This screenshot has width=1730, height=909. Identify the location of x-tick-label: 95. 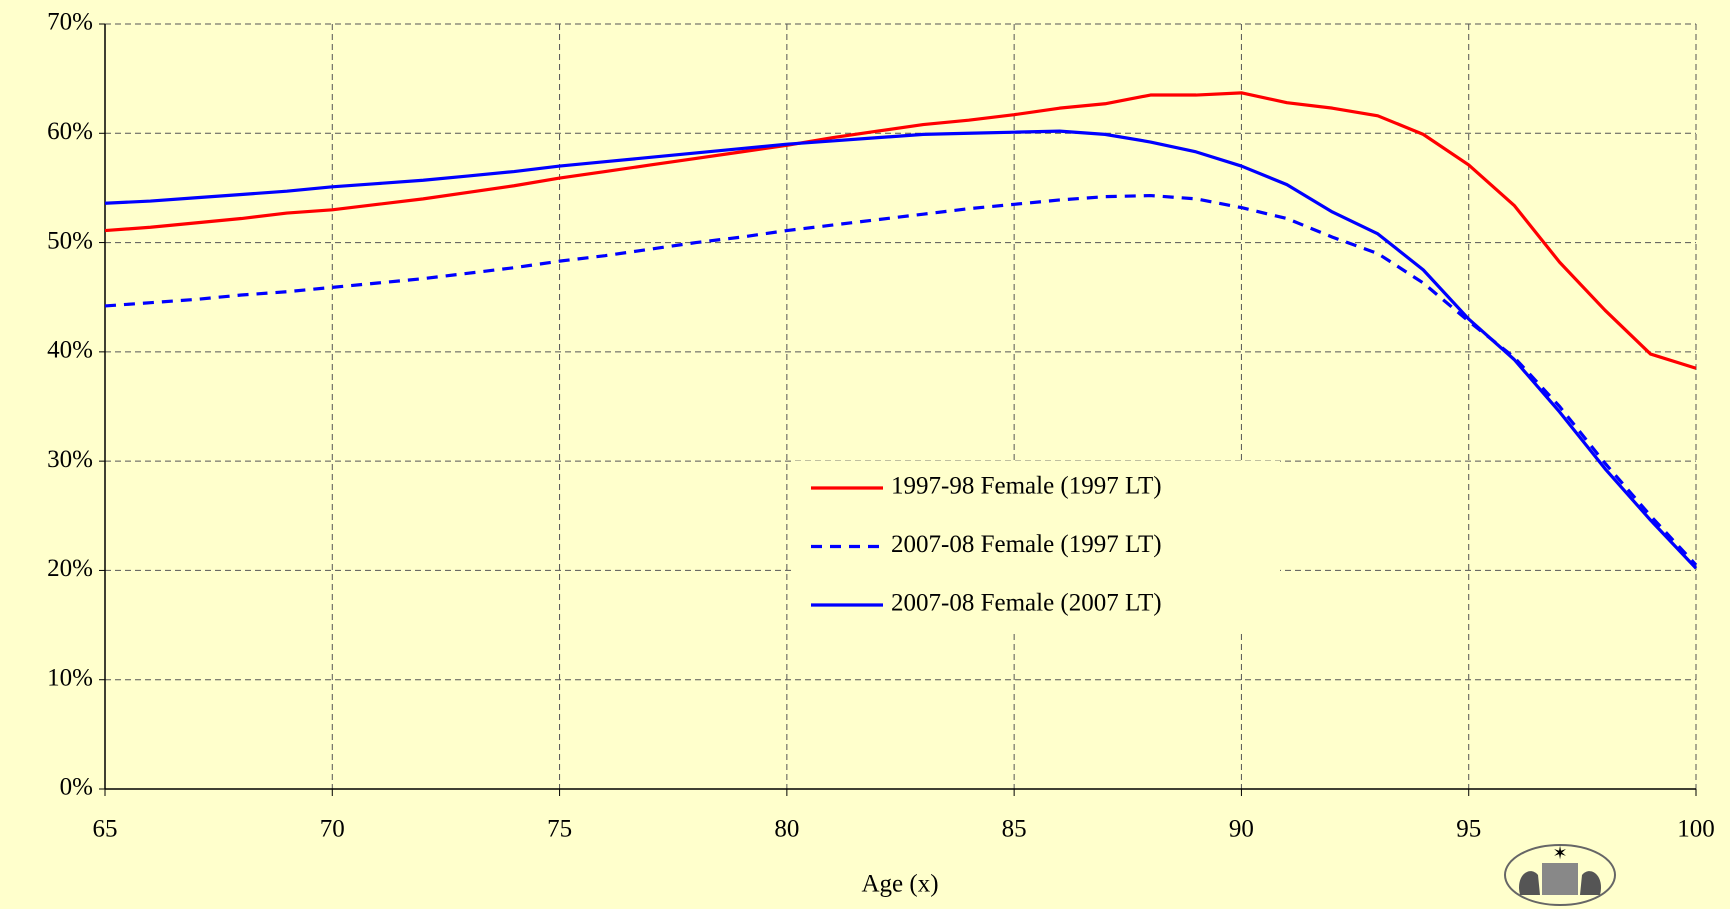
(1468, 829).